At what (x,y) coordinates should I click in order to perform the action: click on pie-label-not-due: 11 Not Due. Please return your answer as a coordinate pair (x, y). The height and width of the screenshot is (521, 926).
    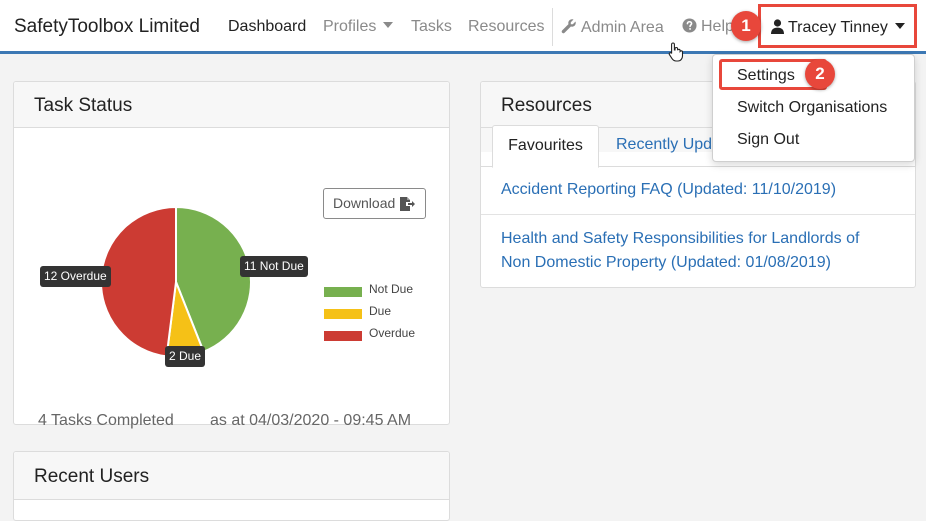
    Looking at the image, I should click on (274, 266).